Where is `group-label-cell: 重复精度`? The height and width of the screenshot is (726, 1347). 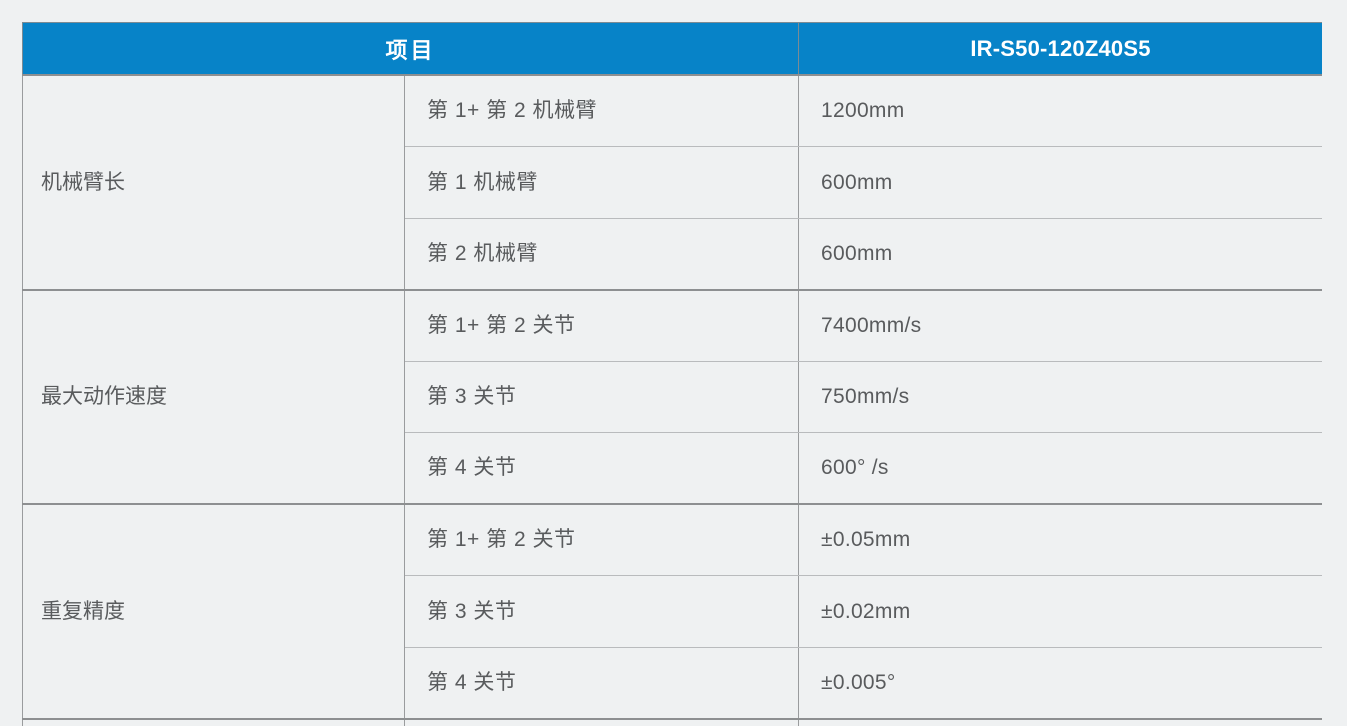 group-label-cell: 重复精度 is located at coordinates (213, 611).